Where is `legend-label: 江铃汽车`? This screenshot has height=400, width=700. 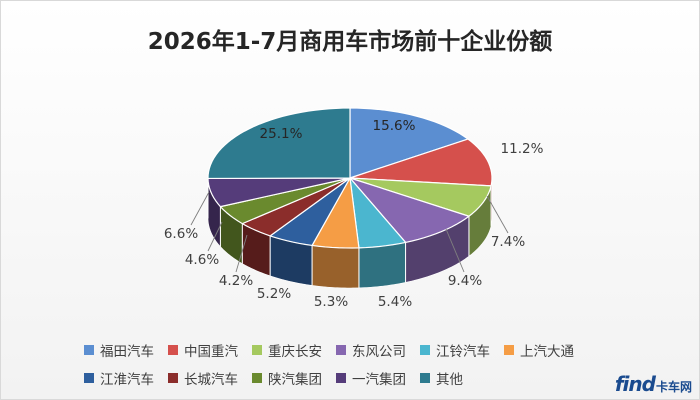 legend-label: 江铃汽车 is located at coordinates (463, 352).